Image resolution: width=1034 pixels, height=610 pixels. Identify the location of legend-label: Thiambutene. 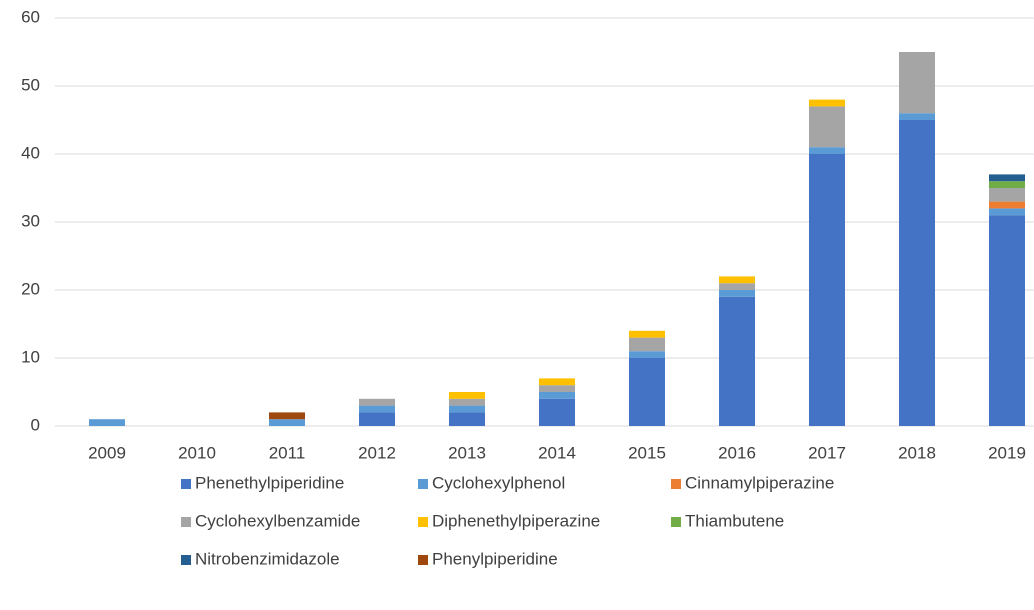
(734, 520).